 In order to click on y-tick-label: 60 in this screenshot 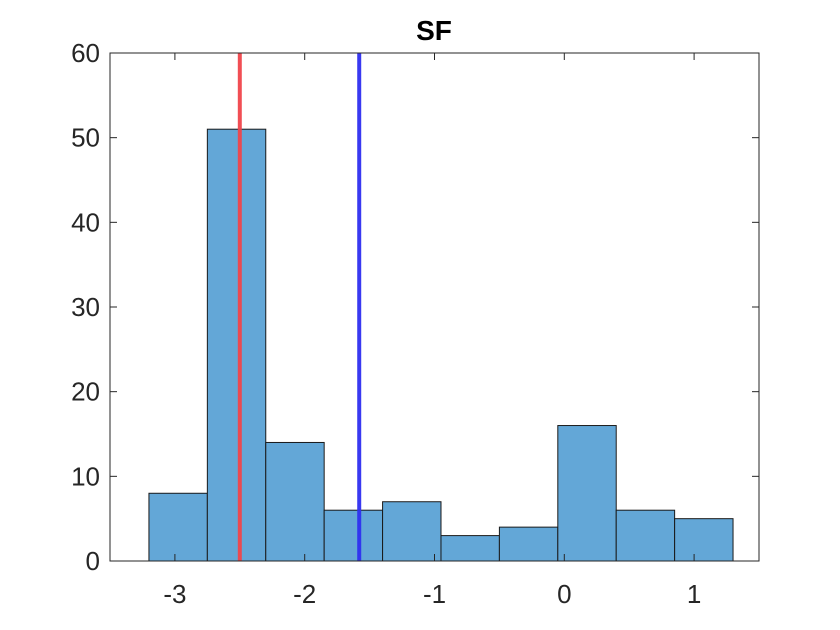, I will do `click(85, 53)`.